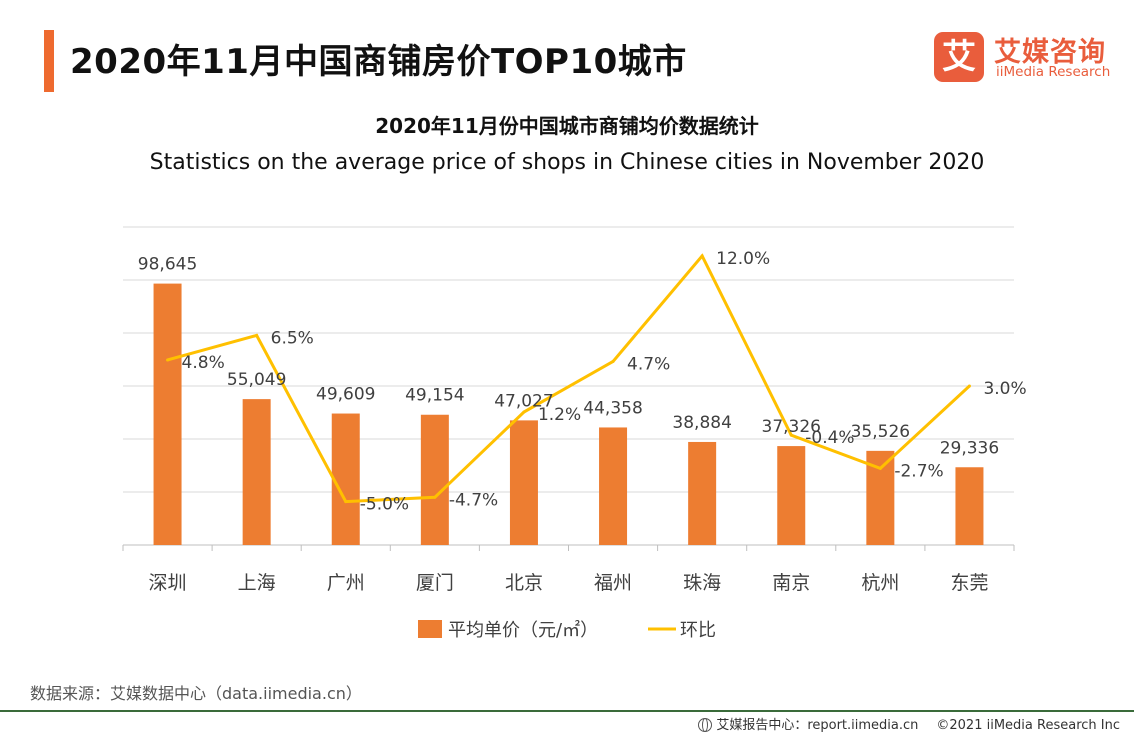 This screenshot has width=1134, height=737. Describe the element at coordinates (791, 583) in the screenshot. I see `x-tick-label: 南京` at that location.